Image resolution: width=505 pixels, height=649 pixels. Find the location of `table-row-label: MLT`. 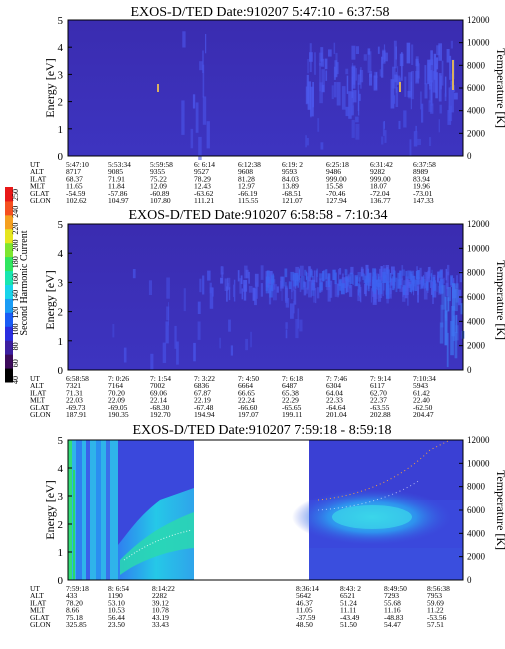

table-row-label: MLT is located at coordinates (38, 400).